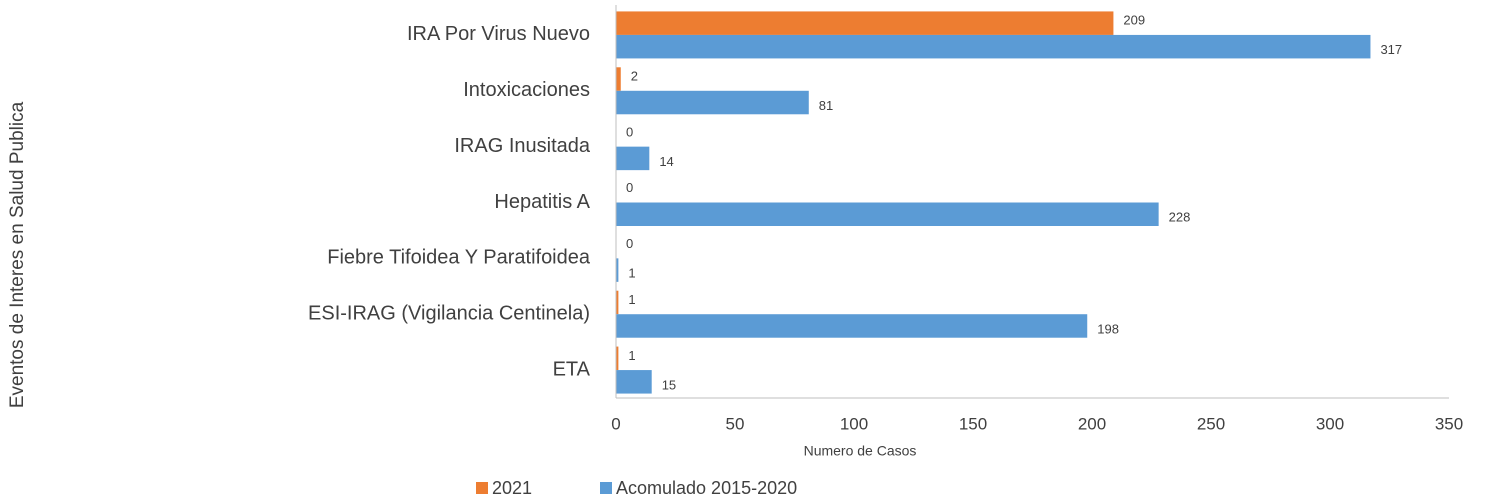 Image resolution: width=1494 pixels, height=500 pixels. Describe the element at coordinates (512, 488) in the screenshot. I see `legend-label: 2021` at that location.